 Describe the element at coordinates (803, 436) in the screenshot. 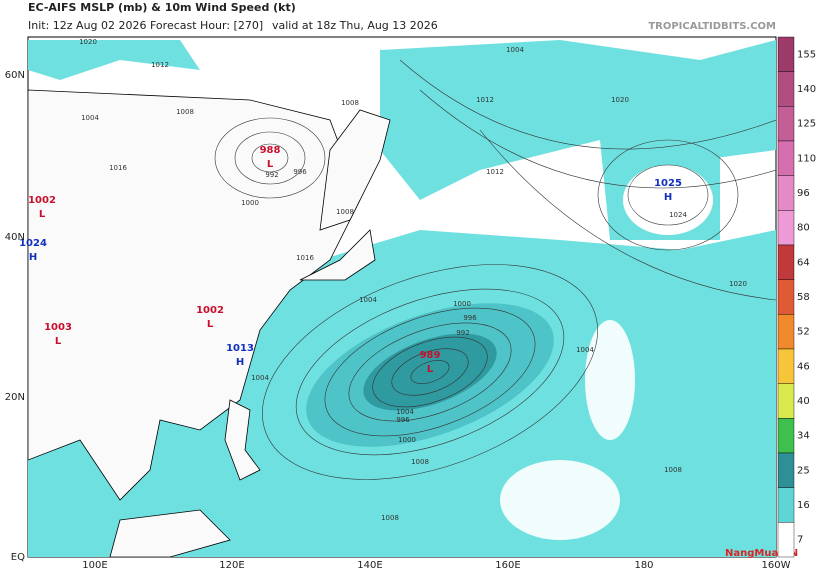

I see `colorbar-label: 34` at that location.